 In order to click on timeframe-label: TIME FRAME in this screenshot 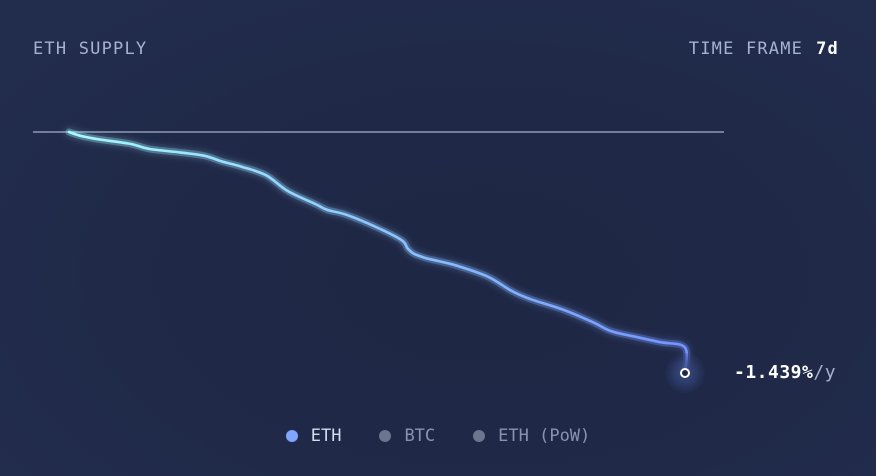, I will do `click(746, 49)`.